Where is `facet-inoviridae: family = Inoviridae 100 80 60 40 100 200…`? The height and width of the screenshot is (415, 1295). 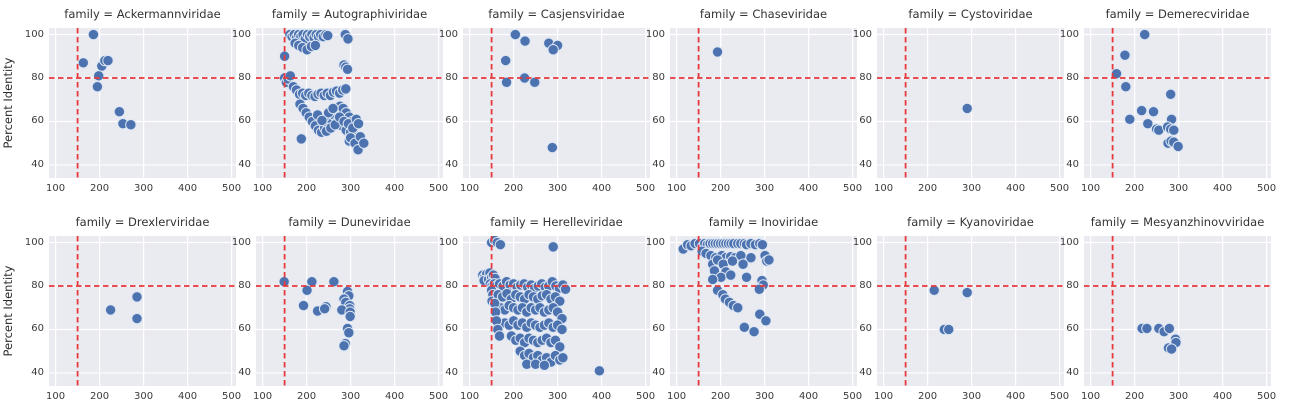 facet-inoviridae: family = Inoviridae 100 80 60 40 100 200… is located at coordinates (754, 311).